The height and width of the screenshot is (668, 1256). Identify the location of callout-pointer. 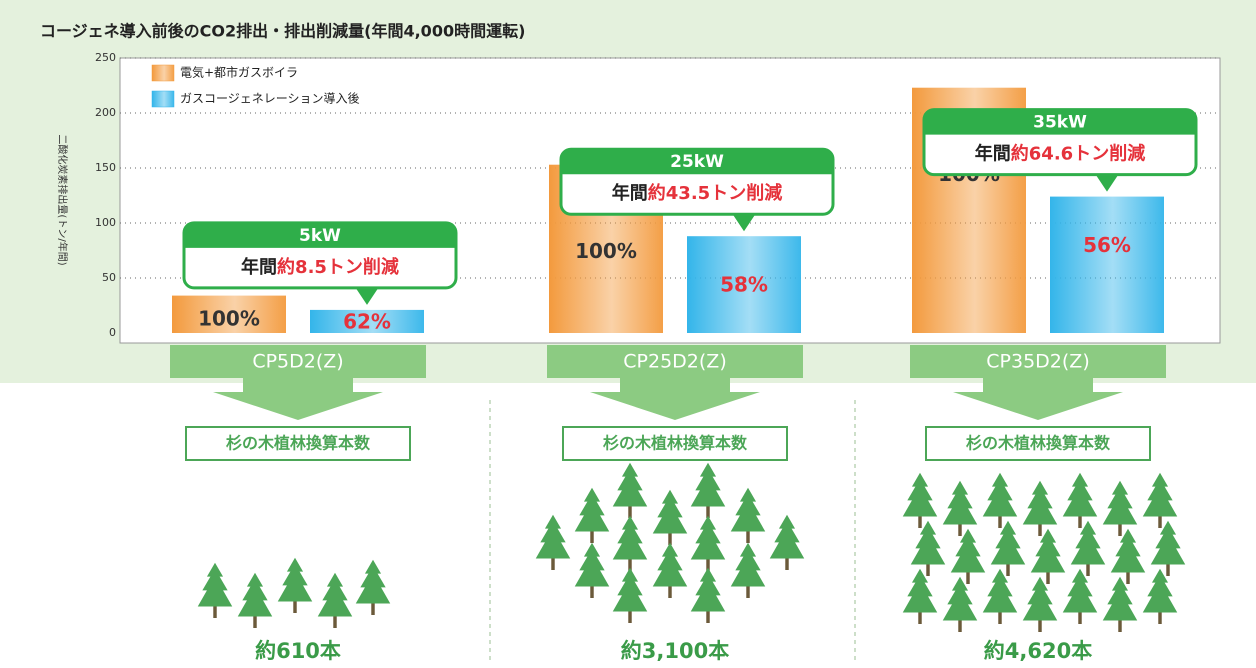
(1107, 182).